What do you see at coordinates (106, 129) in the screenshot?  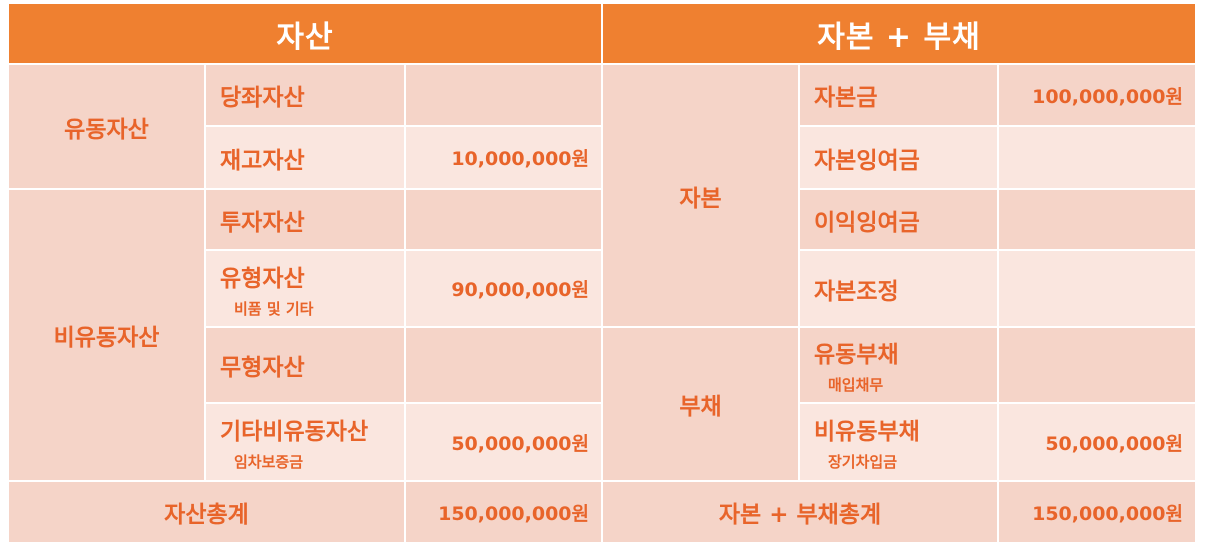 I see `group-current-assets-label: 유동자산` at bounding box center [106, 129].